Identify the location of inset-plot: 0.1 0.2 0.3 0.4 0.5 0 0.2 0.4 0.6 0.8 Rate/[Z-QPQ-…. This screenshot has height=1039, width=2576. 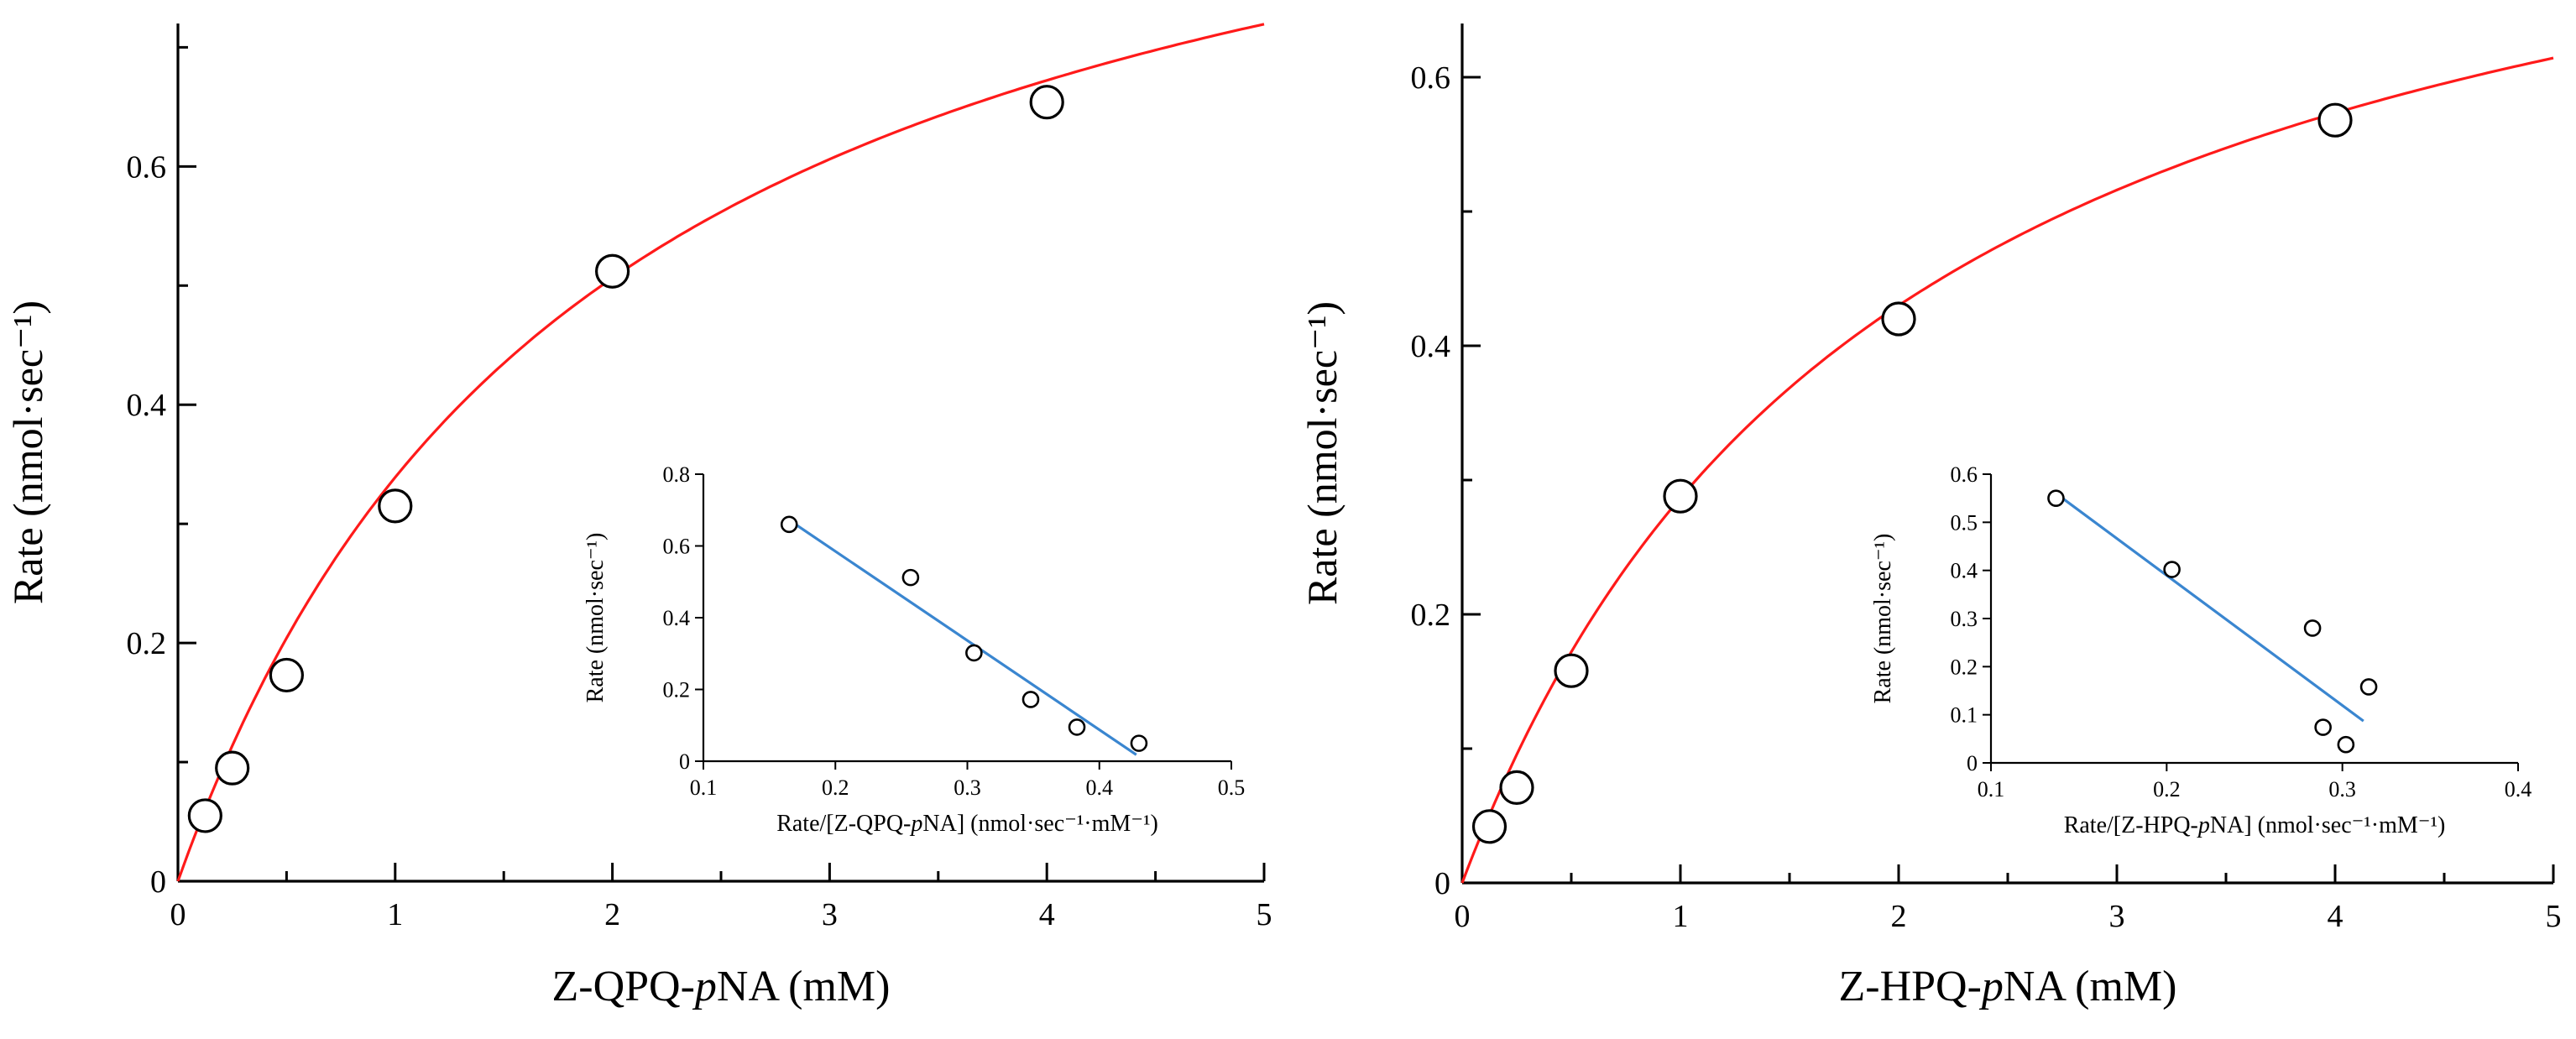
(914, 649).